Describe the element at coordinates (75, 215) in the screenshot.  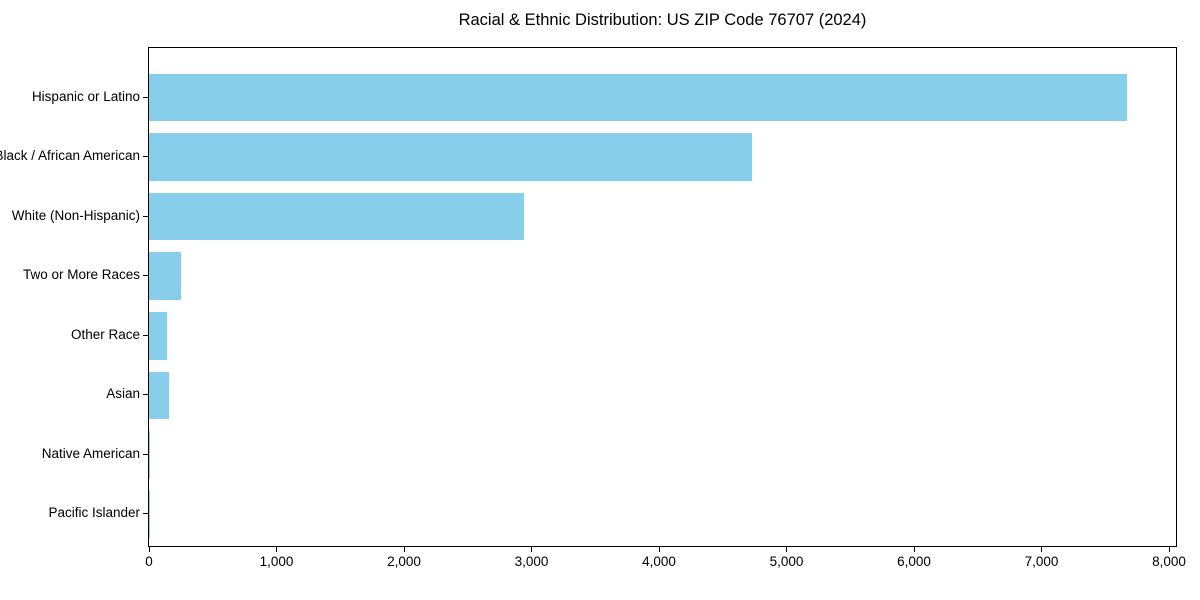
I see `y-tick-label-white-non-hispanic: White (Non-Hispanic)` at that location.